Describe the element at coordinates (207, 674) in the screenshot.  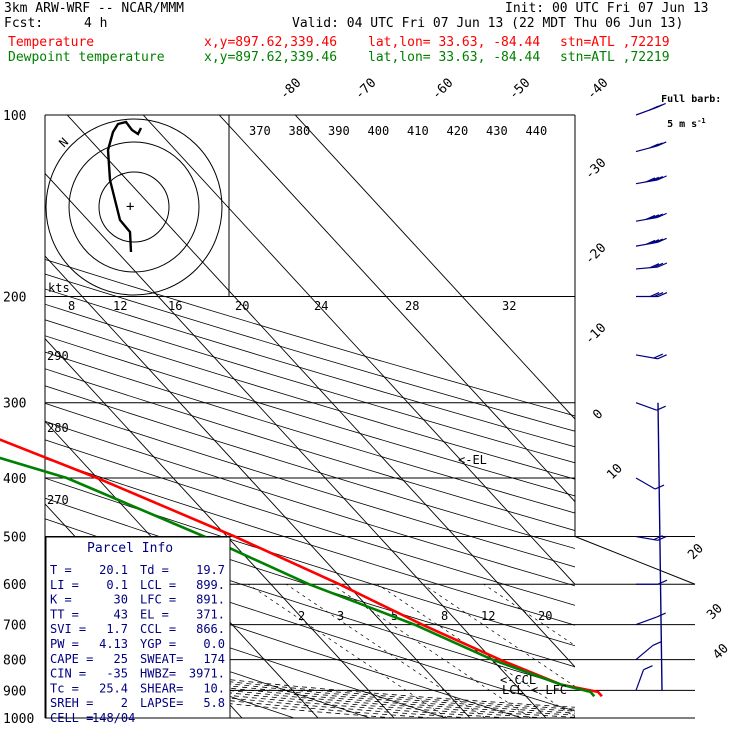
I see `parcel-info-value2: 3971.` at that location.